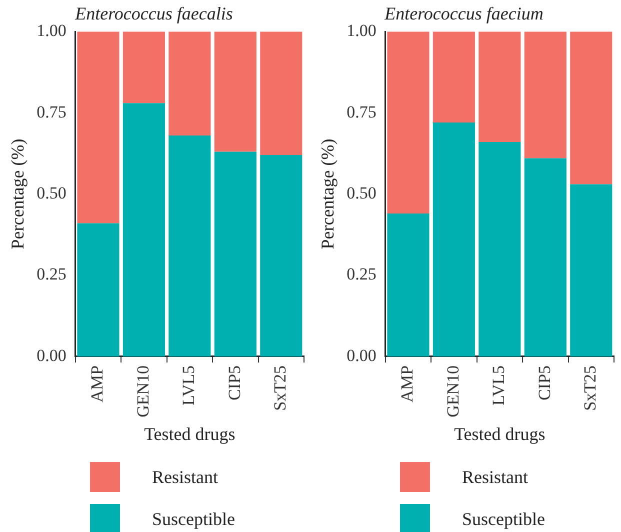 This screenshot has width=621, height=532. Describe the element at coordinates (153, 14) in the screenshot. I see `chart-title: Enterococcus faecalis` at that location.